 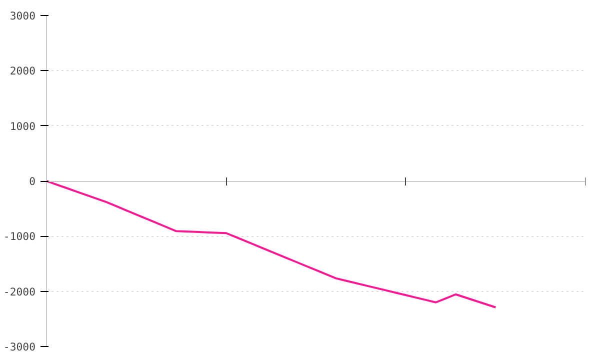 What do you see at coordinates (32, 181) in the screenshot?
I see `y-tick-label: 0` at bounding box center [32, 181].